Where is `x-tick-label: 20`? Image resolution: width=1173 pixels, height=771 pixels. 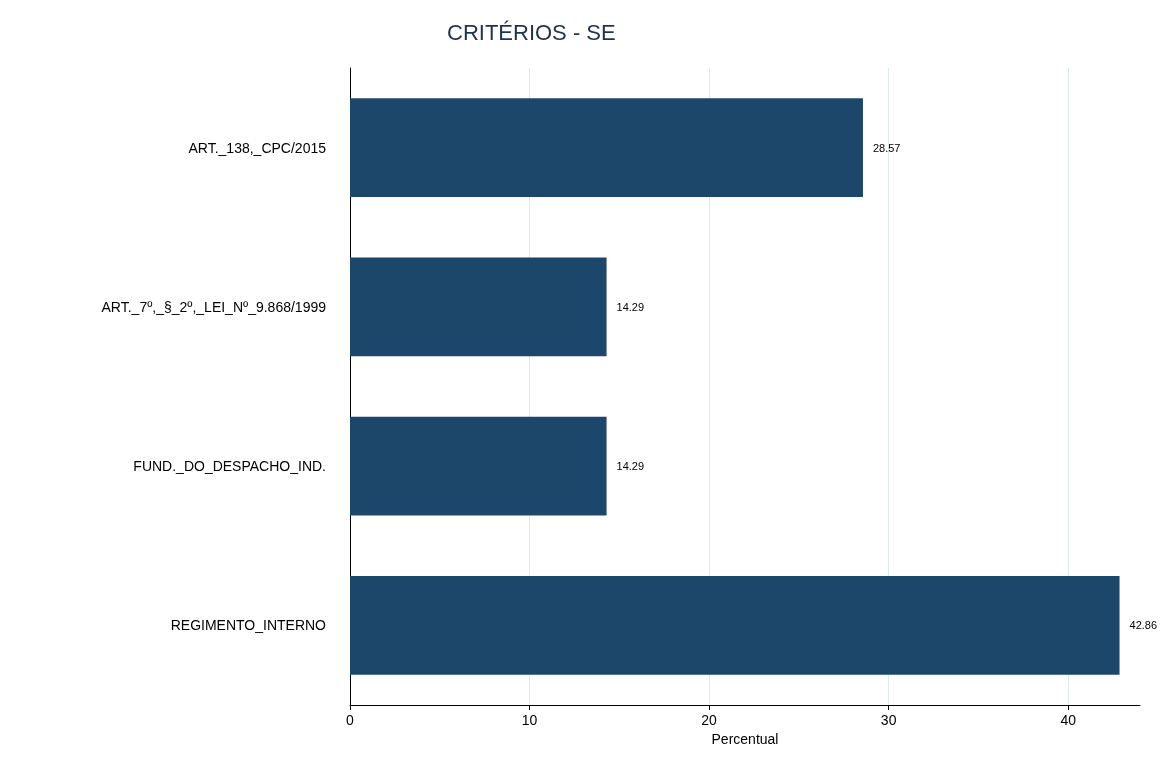 x-tick-label: 20 is located at coordinates (709, 720).